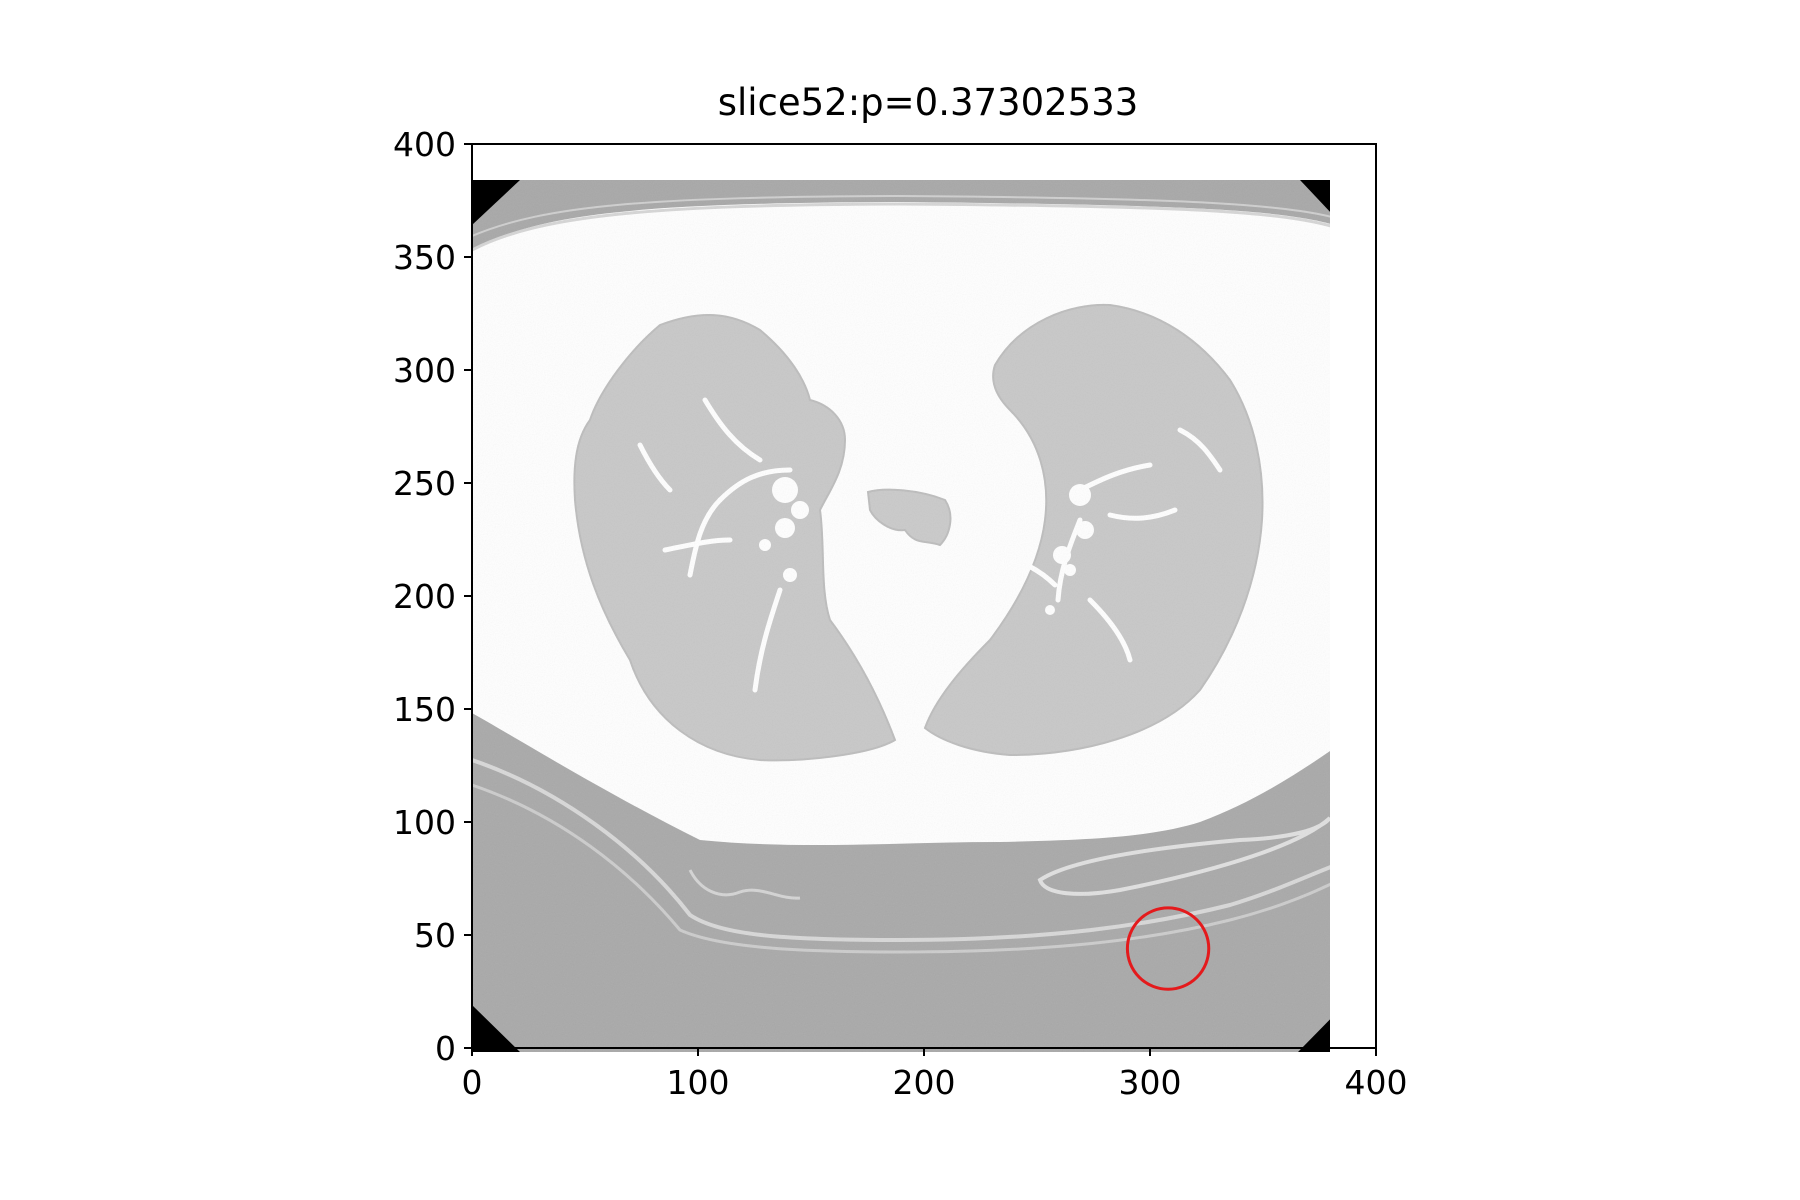 This screenshot has height=1200, width=1800. I want to click on x-tick-label: 100, so click(698, 1082).